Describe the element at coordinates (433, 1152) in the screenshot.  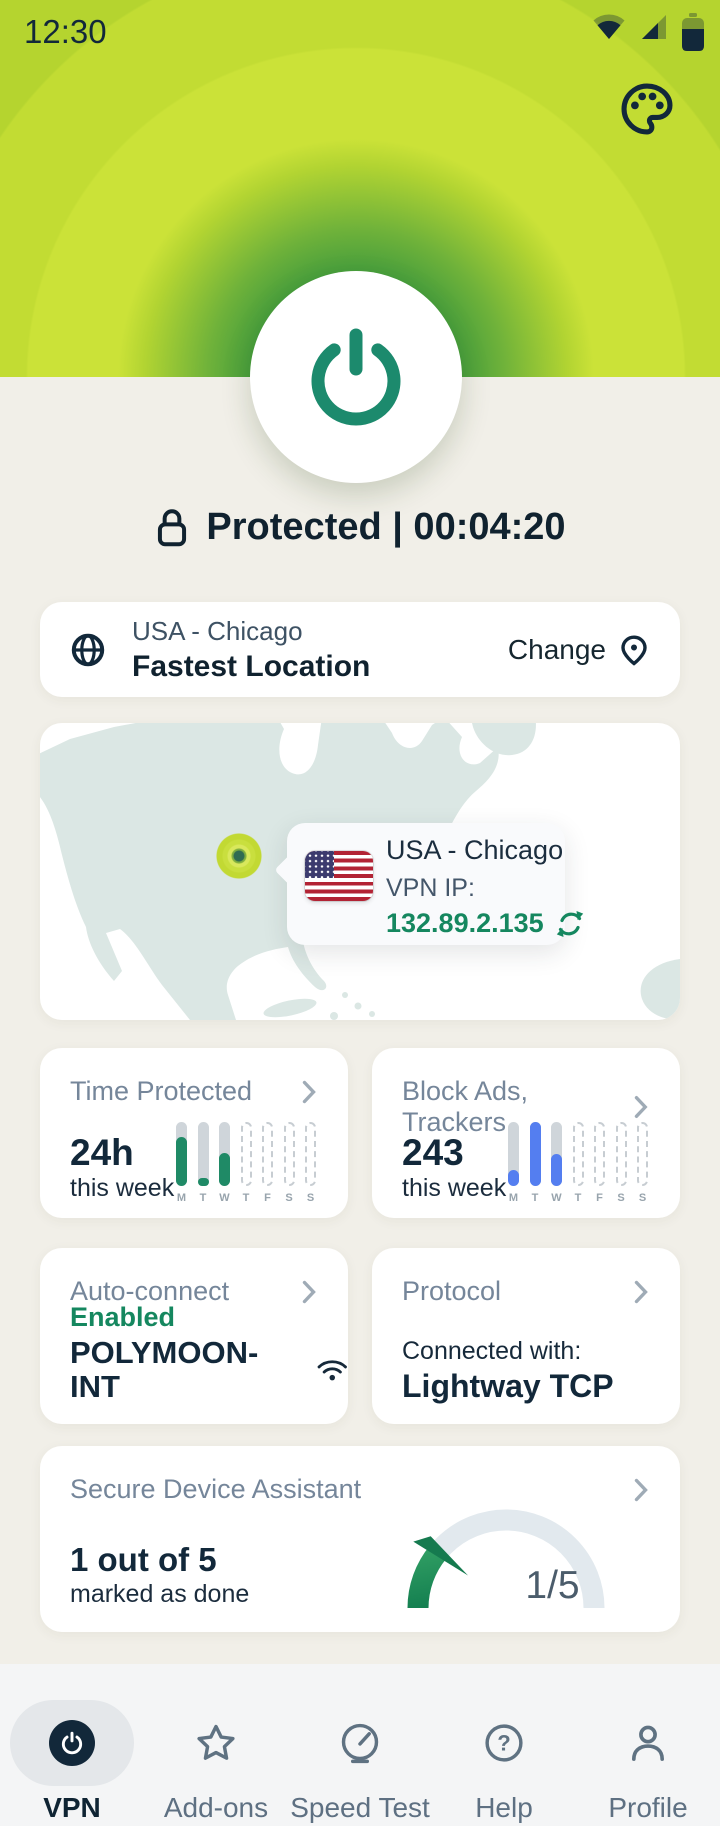
I see `stat-value: 243` at that location.